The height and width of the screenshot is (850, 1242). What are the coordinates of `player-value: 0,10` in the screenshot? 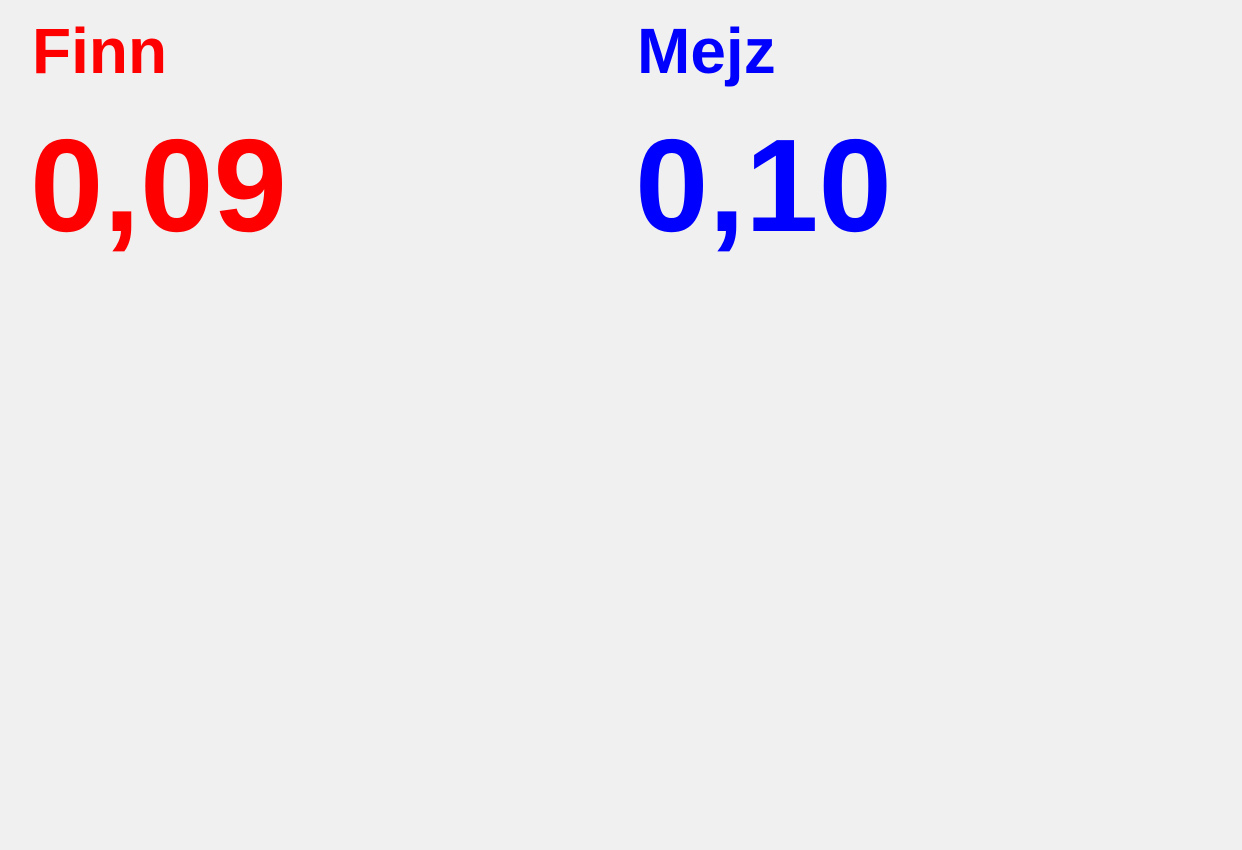 It's located at (763, 185).